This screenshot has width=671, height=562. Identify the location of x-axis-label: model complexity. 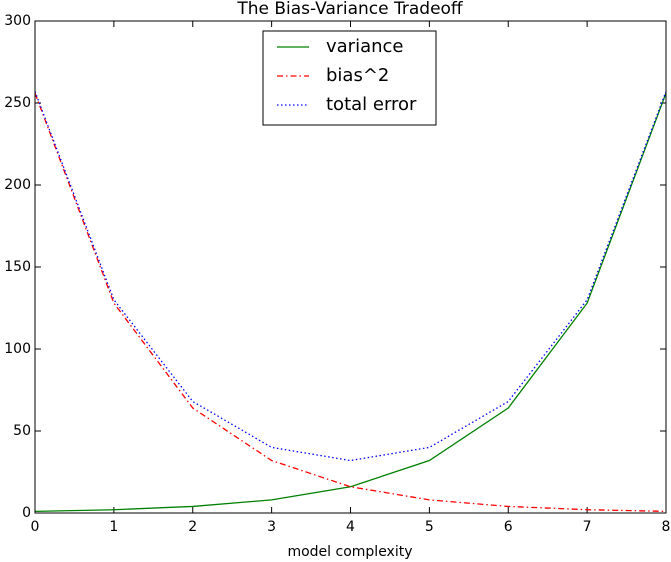
(349, 552).